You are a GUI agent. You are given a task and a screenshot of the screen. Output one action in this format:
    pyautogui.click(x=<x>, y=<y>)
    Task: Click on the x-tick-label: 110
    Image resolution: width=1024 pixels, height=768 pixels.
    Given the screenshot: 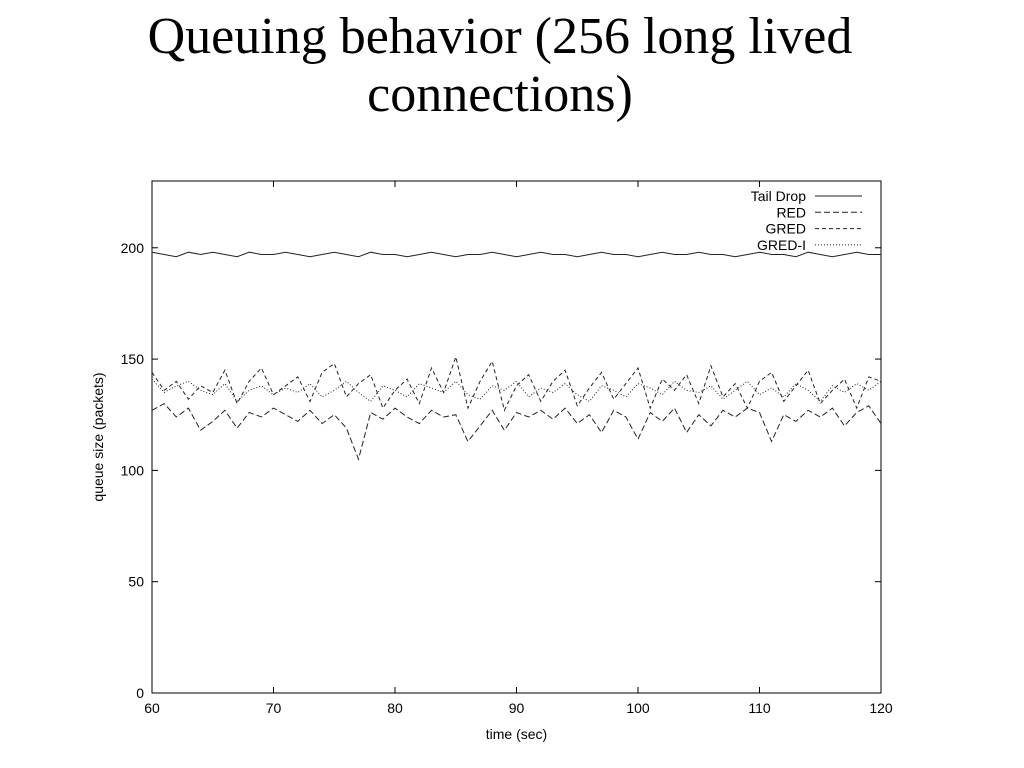 What is the action you would take?
    pyautogui.click(x=759, y=708)
    